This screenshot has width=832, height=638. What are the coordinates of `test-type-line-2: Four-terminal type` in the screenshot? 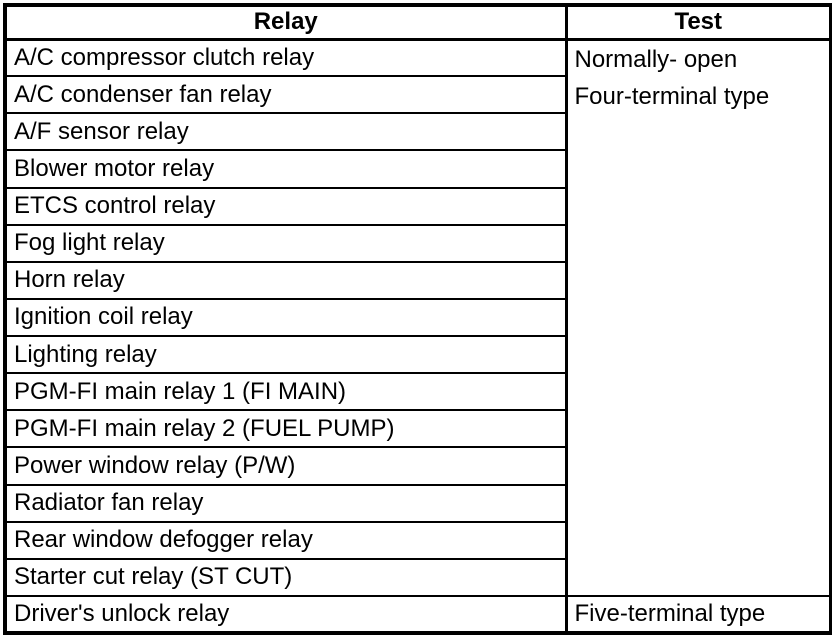 It's located at (672, 96).